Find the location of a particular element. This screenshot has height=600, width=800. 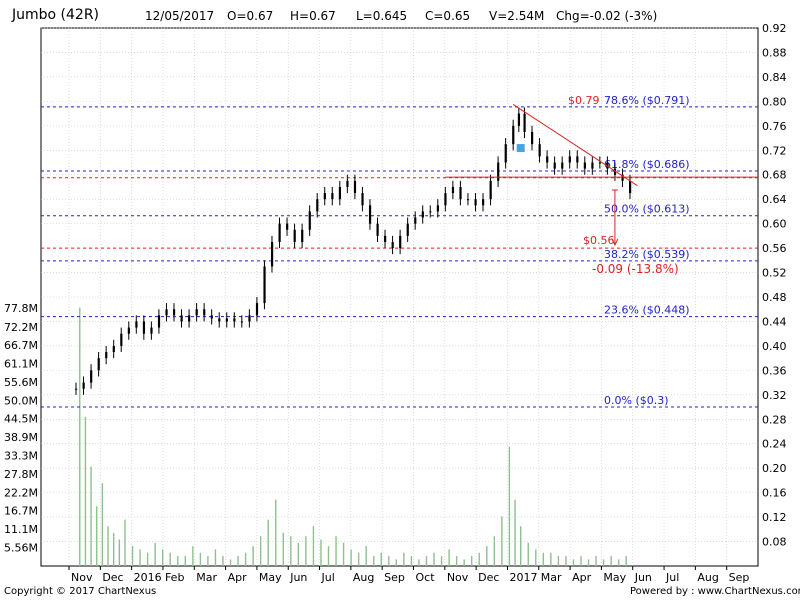

volume-tick-label: 11.1M is located at coordinates (21, 529).